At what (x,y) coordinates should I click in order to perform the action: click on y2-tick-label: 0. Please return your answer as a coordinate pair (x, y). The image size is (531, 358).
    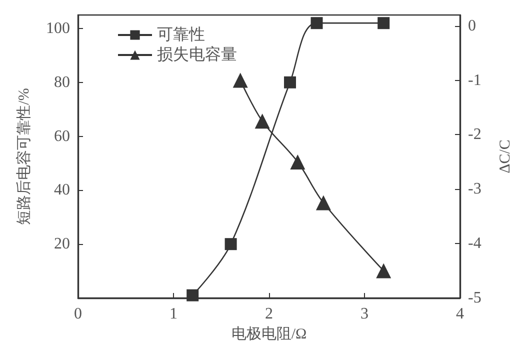
    Looking at the image, I should click on (472, 25).